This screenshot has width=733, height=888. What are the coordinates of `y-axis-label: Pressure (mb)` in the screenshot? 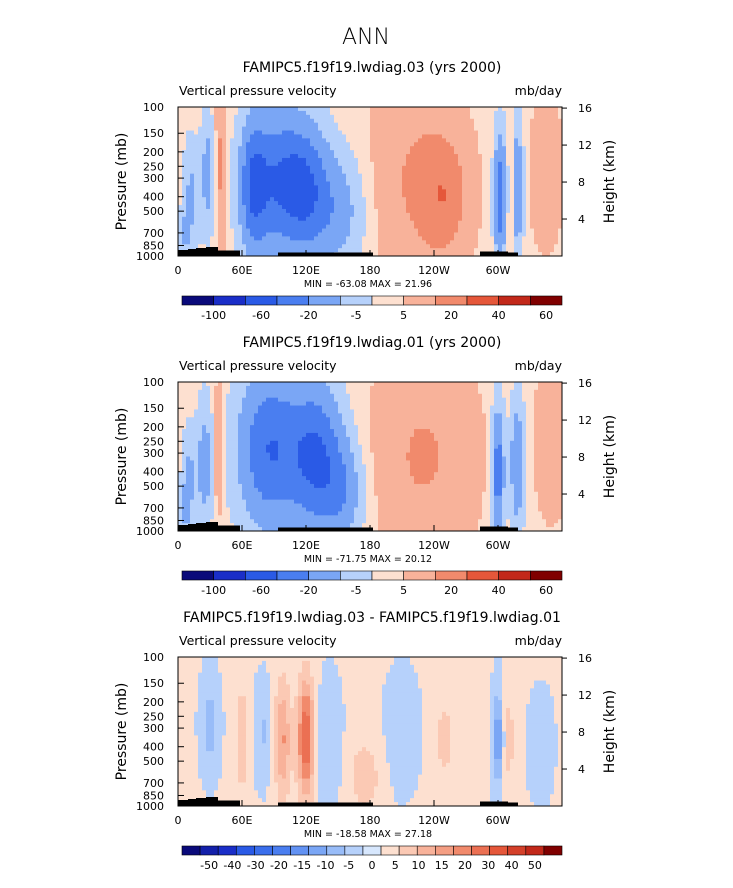 It's located at (122, 182).